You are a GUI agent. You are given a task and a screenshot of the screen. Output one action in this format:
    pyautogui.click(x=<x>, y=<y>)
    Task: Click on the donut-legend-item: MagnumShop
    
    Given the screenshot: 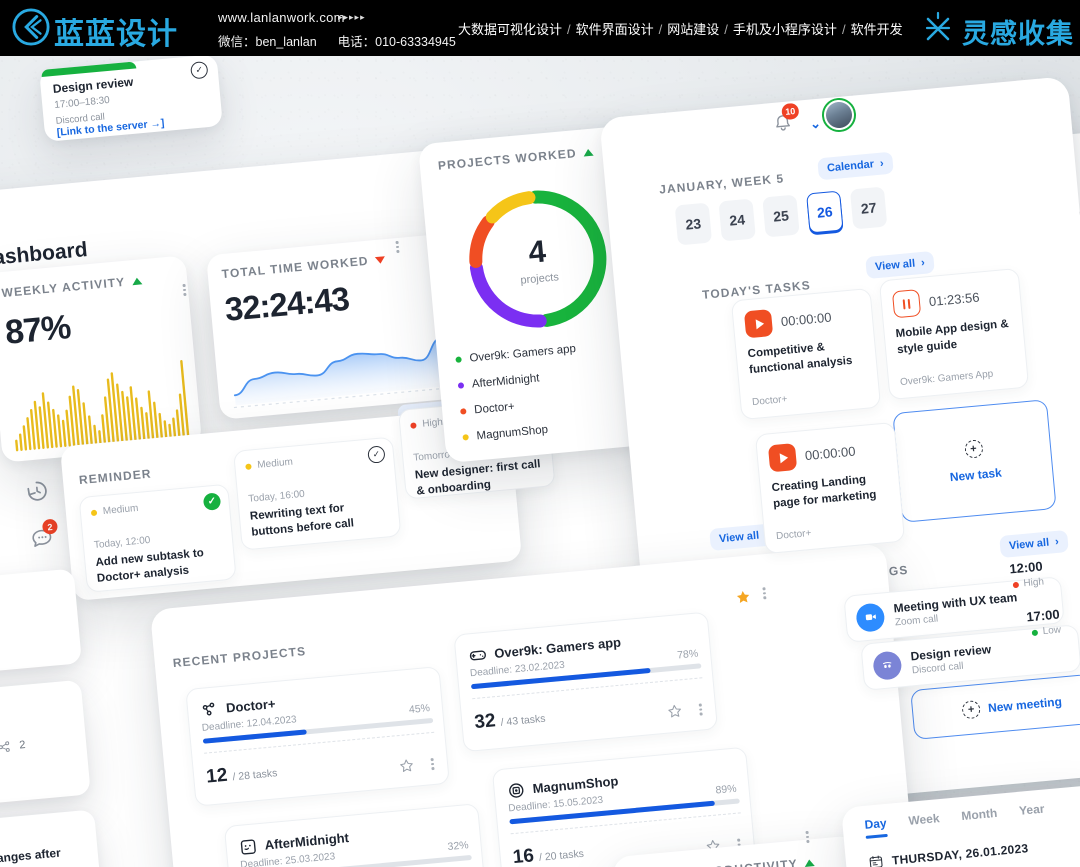 What is the action you would take?
    pyautogui.click(x=552, y=429)
    